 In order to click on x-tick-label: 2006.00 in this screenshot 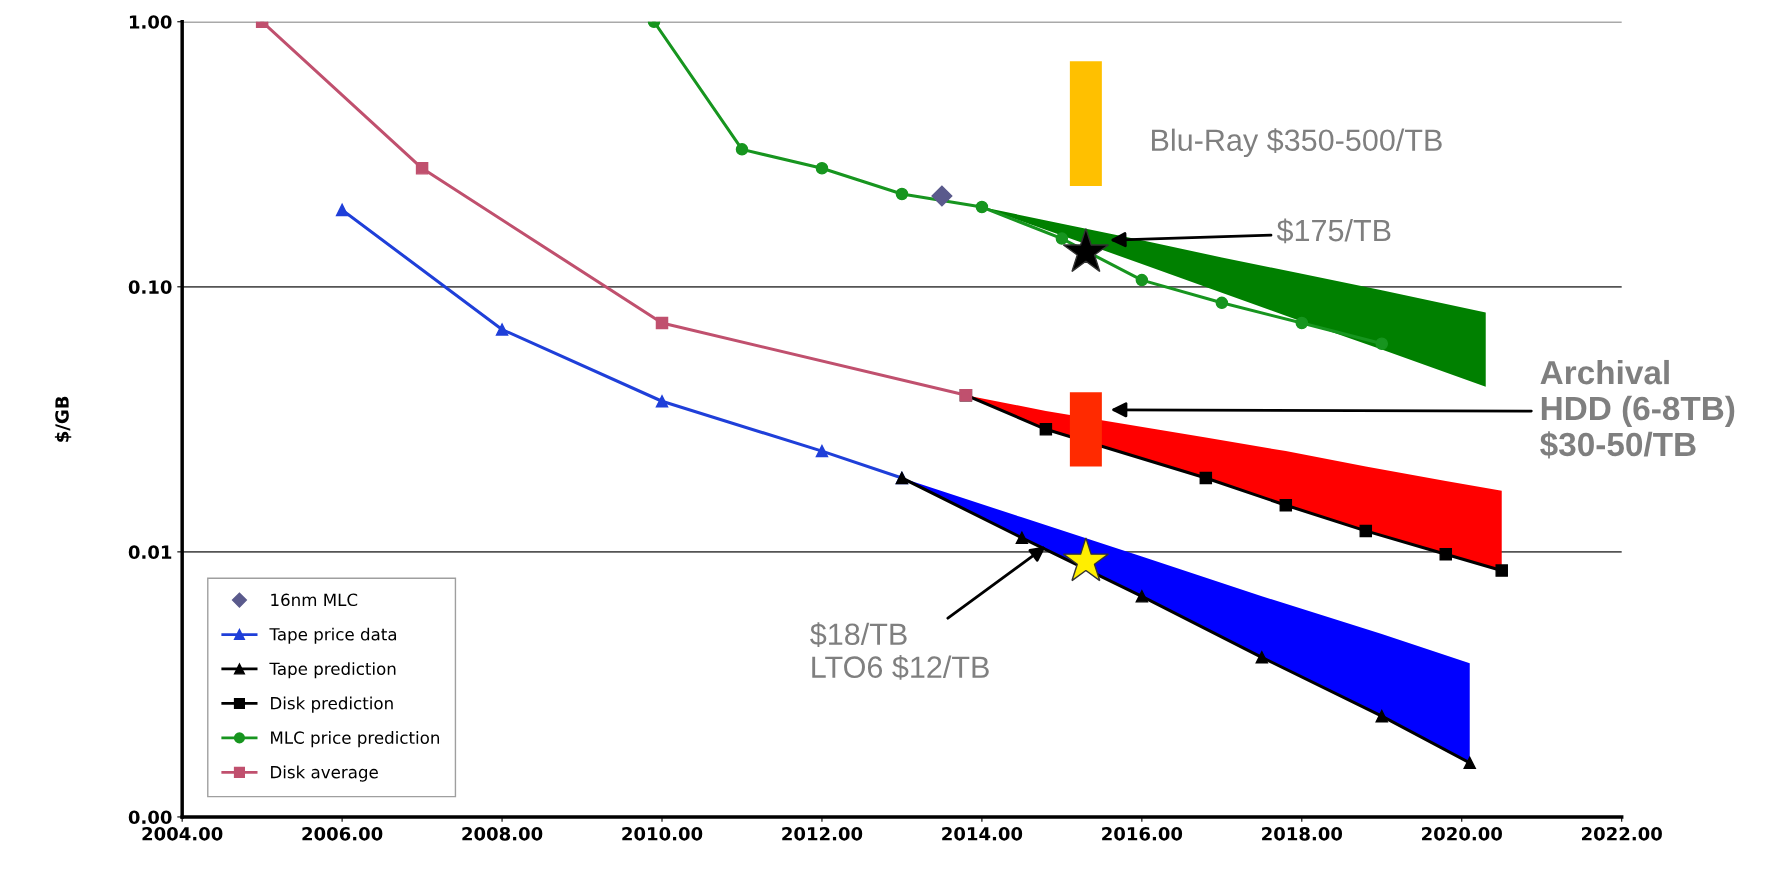, I will do `click(342, 833)`.